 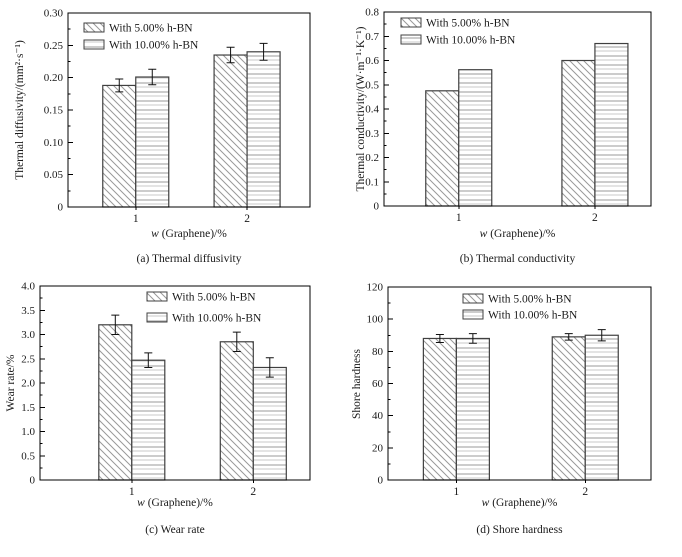 What do you see at coordinates (54, 143) in the screenshot?
I see `y-tick-label: 0.10` at bounding box center [54, 143].